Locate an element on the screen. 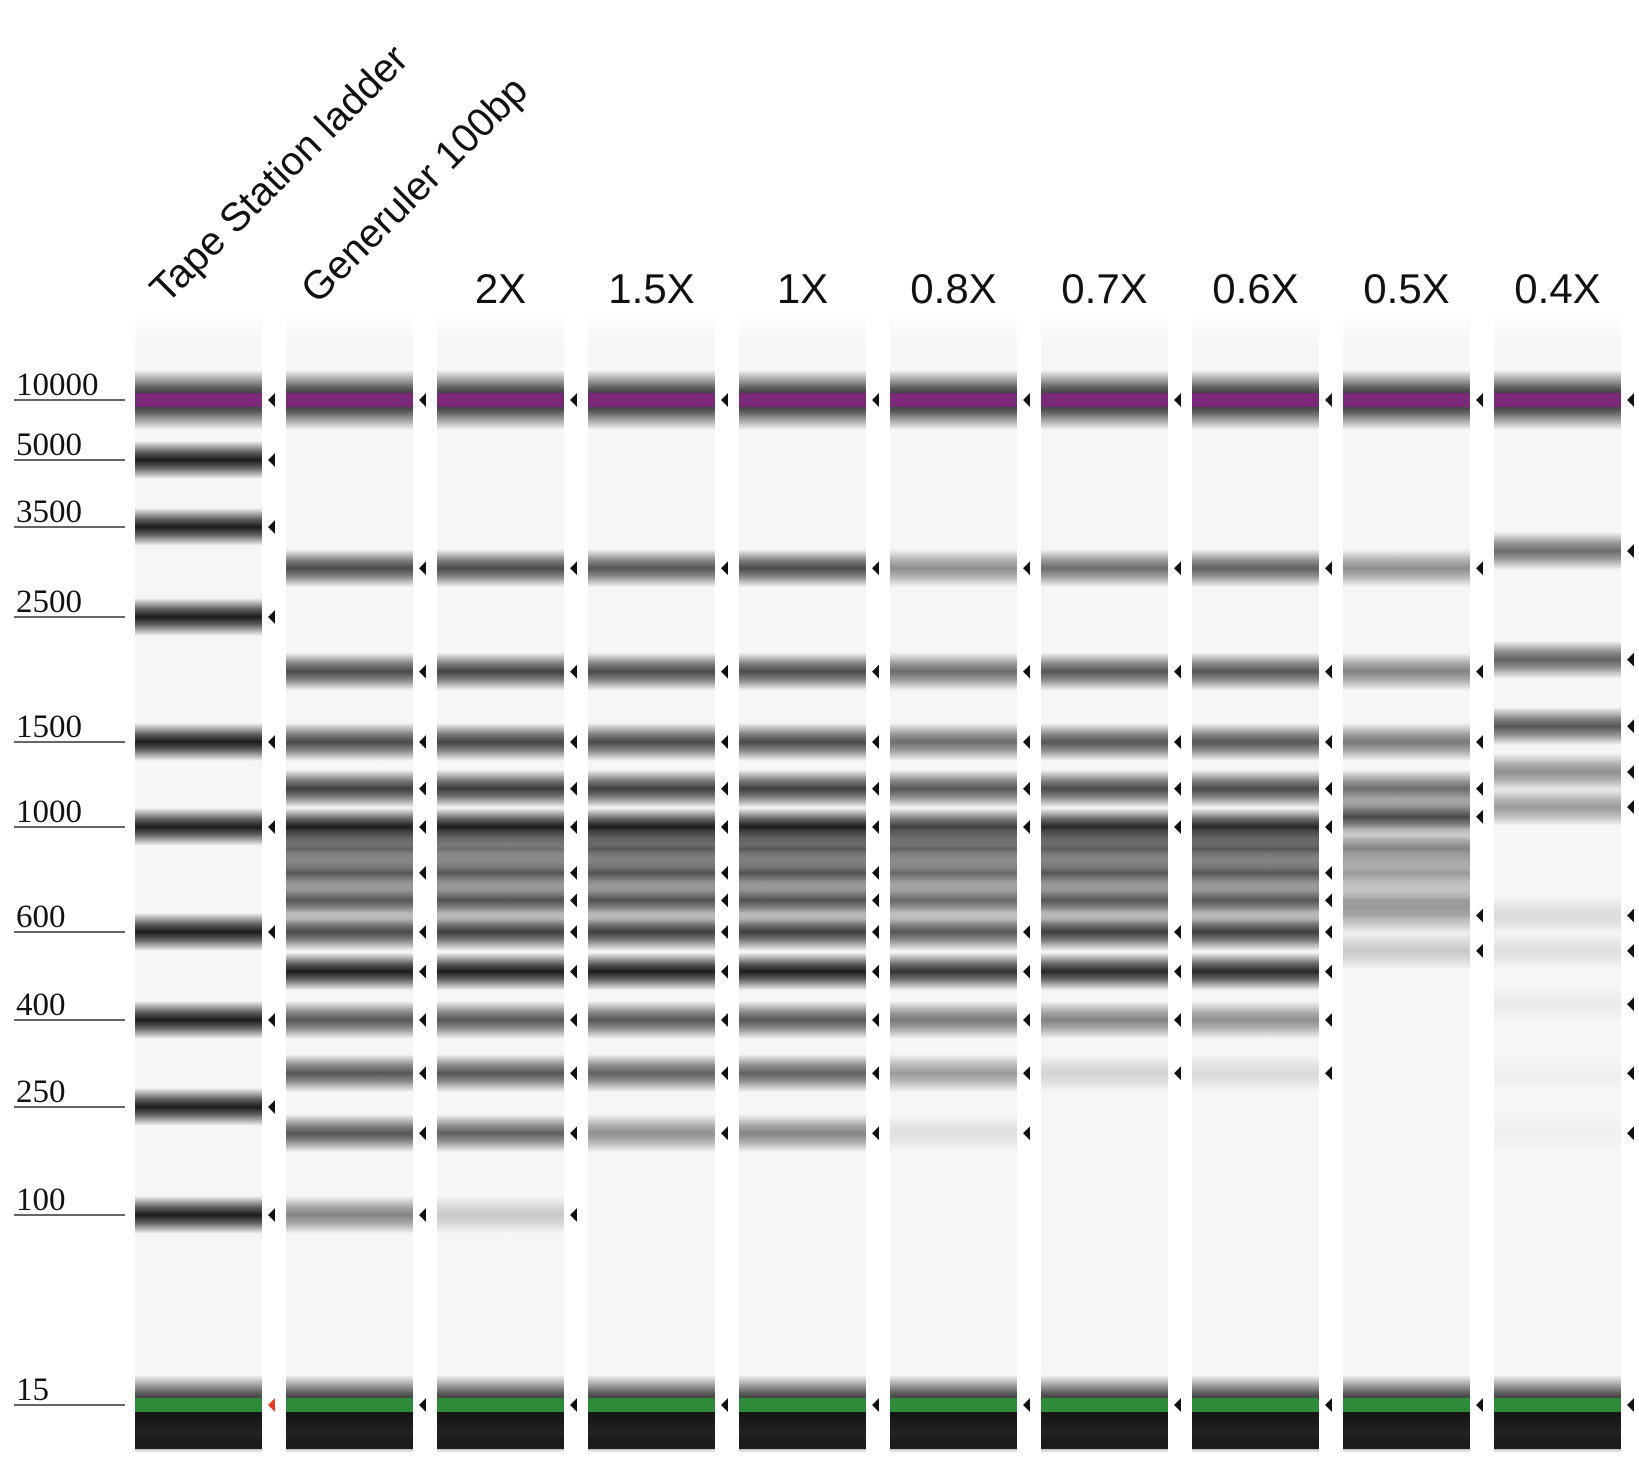 The image size is (1639, 1470). size-marker-1000: 1000 is located at coordinates (69, 812).